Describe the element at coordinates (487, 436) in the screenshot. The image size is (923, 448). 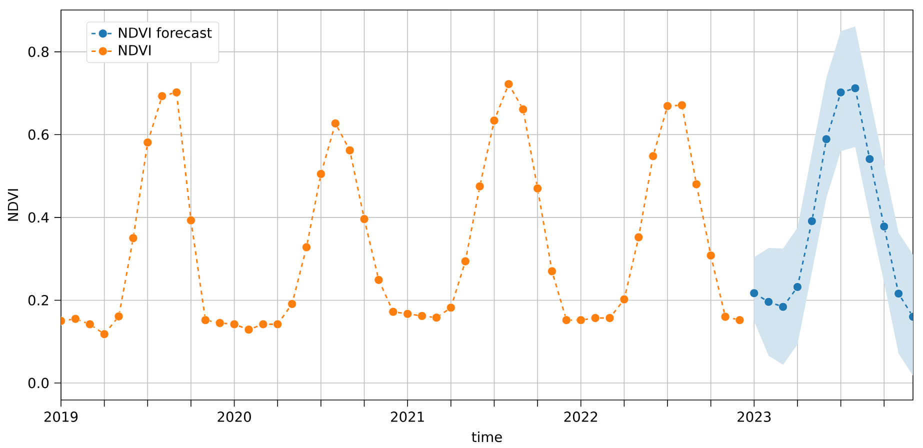
I see `x-axis-title: time` at that location.